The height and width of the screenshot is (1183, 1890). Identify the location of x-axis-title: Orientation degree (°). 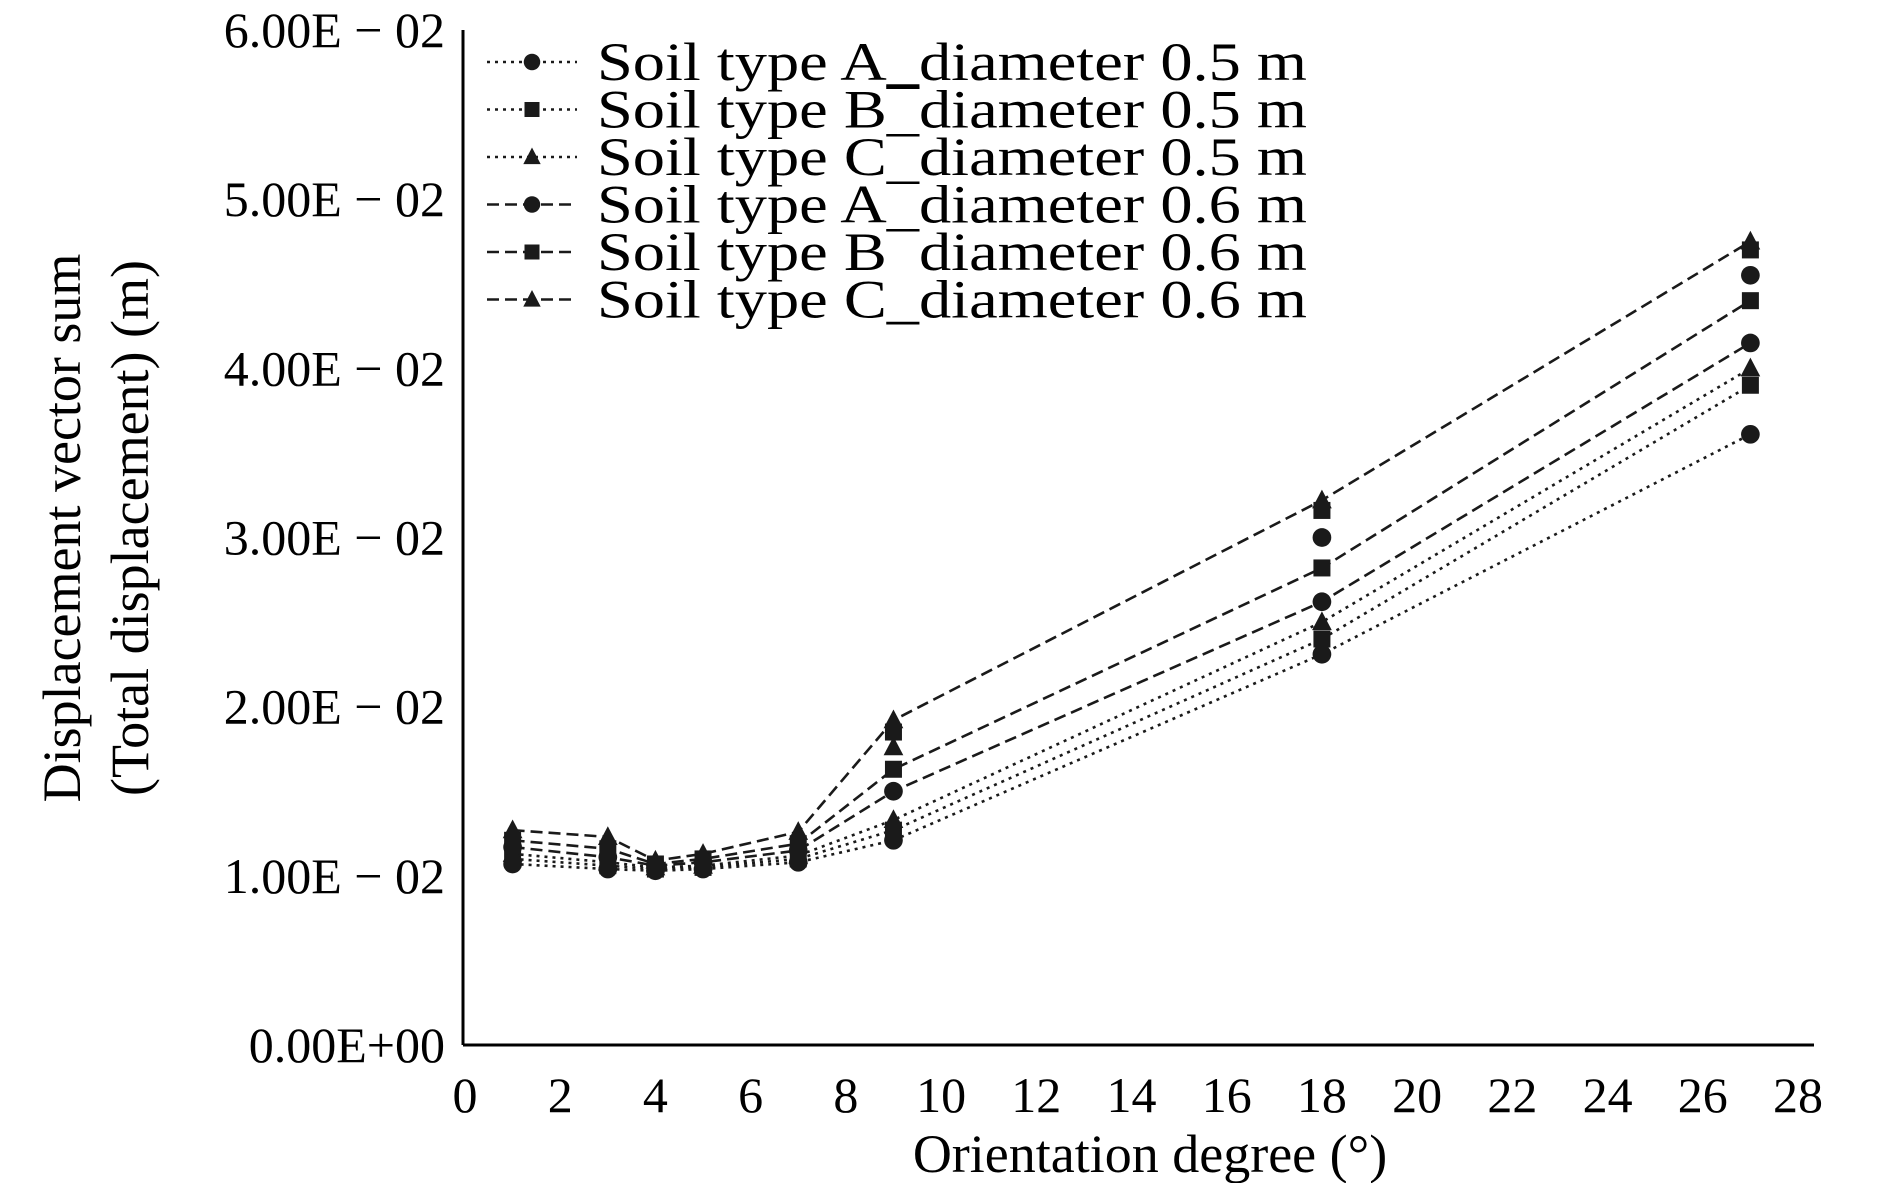
(1150, 1153).